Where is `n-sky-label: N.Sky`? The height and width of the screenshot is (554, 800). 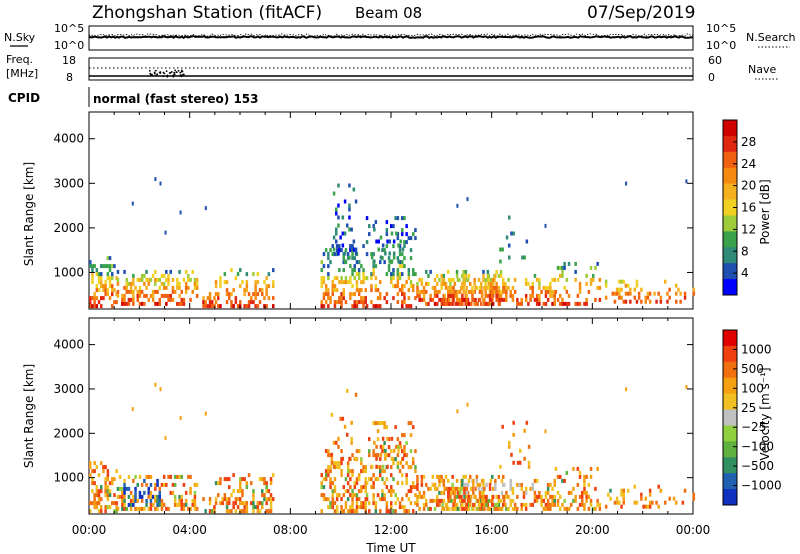 n-sky-label: N.Sky is located at coordinates (20, 37).